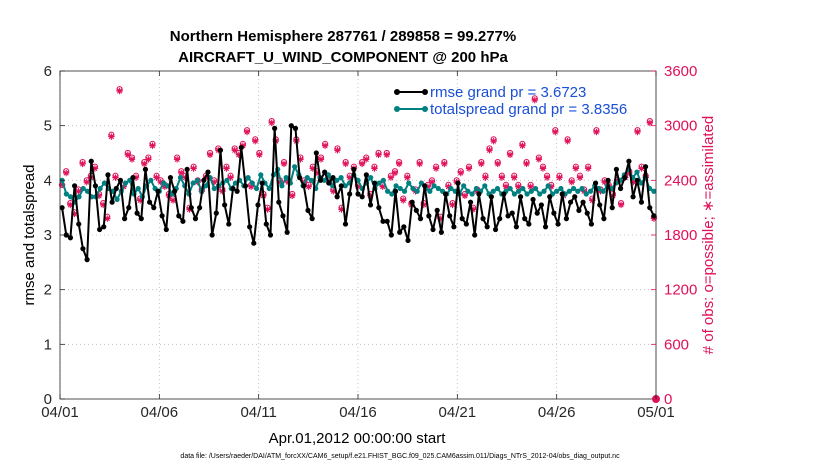 This screenshot has height=470, width=830. What do you see at coordinates (680, 71) in the screenshot?
I see `y-right-tick-label: 3600` at bounding box center [680, 71].